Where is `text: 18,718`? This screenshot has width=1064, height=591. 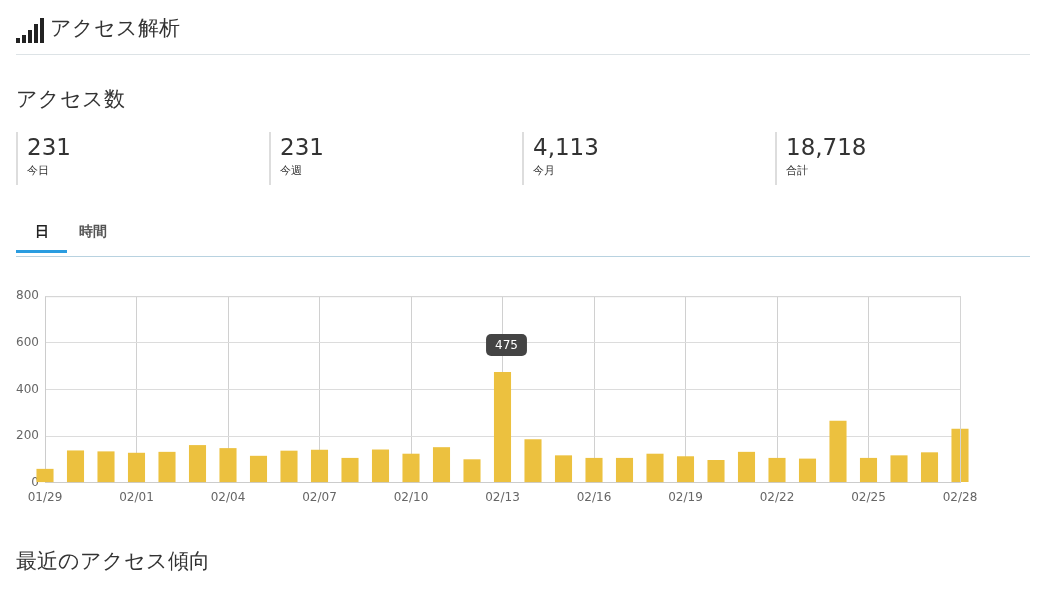
text: 18,718 is located at coordinates (827, 147).